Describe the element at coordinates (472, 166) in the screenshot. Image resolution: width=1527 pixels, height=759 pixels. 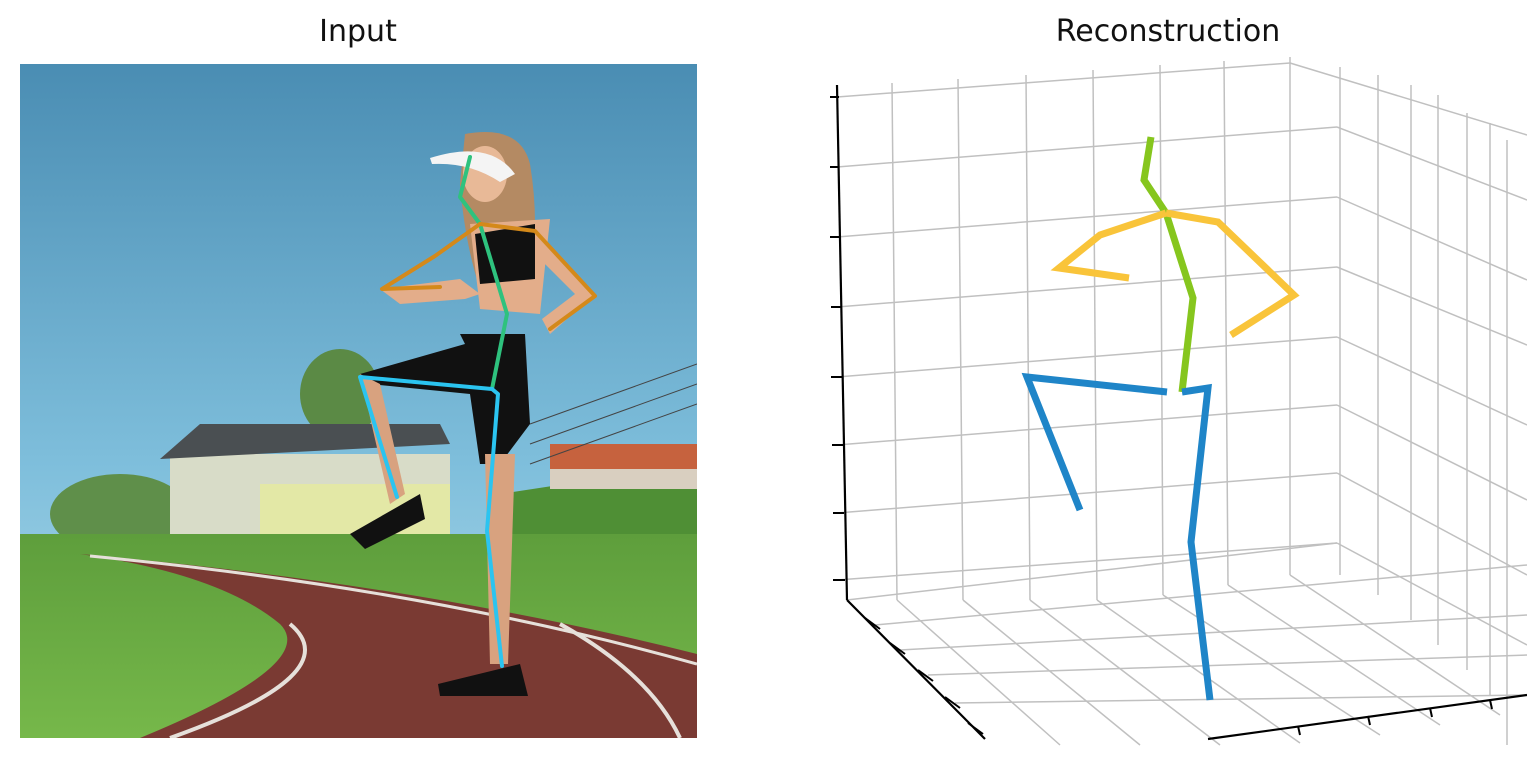
I see `visor` at that location.